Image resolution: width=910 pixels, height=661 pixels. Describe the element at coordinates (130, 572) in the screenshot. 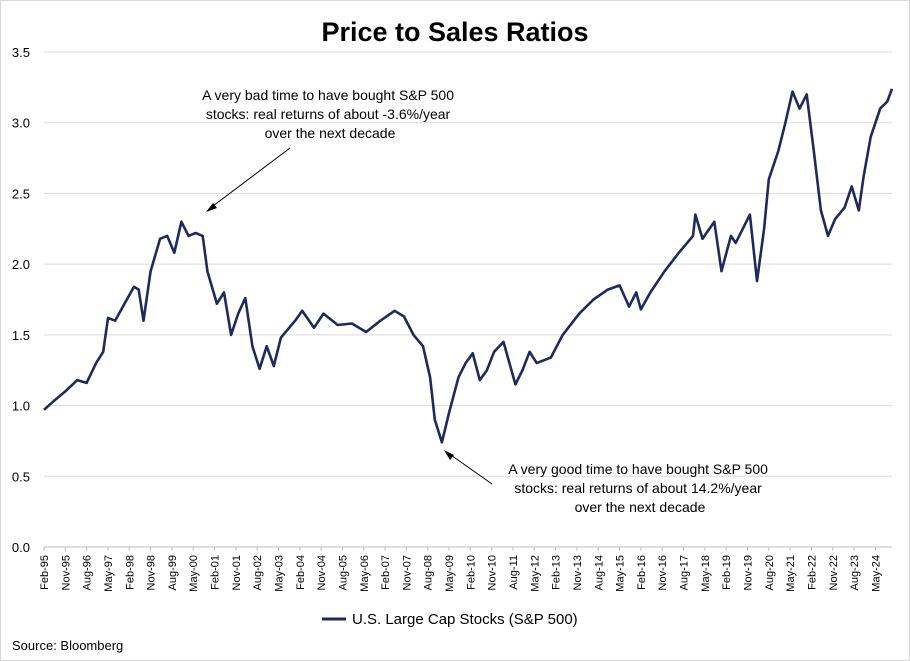

I see `x-tick-label: Feb-98` at that location.